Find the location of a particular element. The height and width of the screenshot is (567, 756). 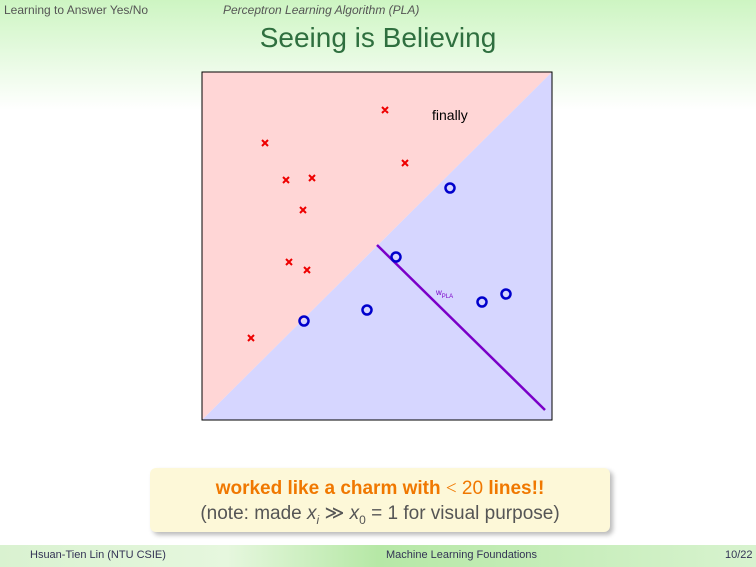

text: worked like a charm with is located at coordinates (328, 488).